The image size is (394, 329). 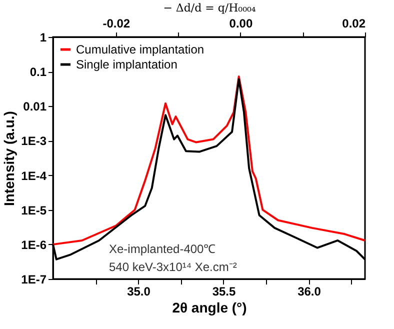 I want to click on x-tick-label: 35.5, so click(x=224, y=291).